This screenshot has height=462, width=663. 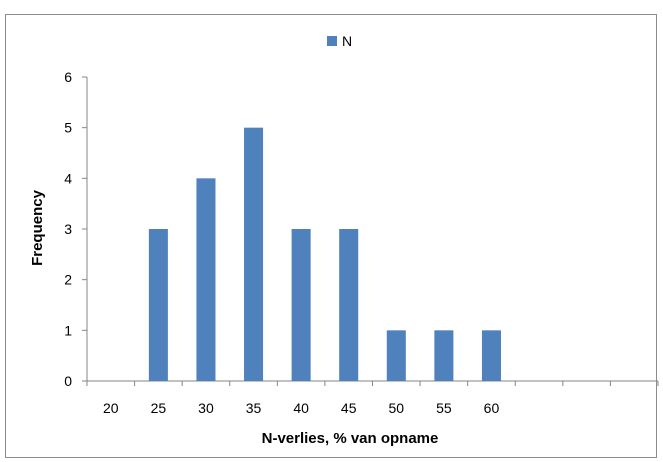 I want to click on legend-swatch-n, so click(x=332, y=41).